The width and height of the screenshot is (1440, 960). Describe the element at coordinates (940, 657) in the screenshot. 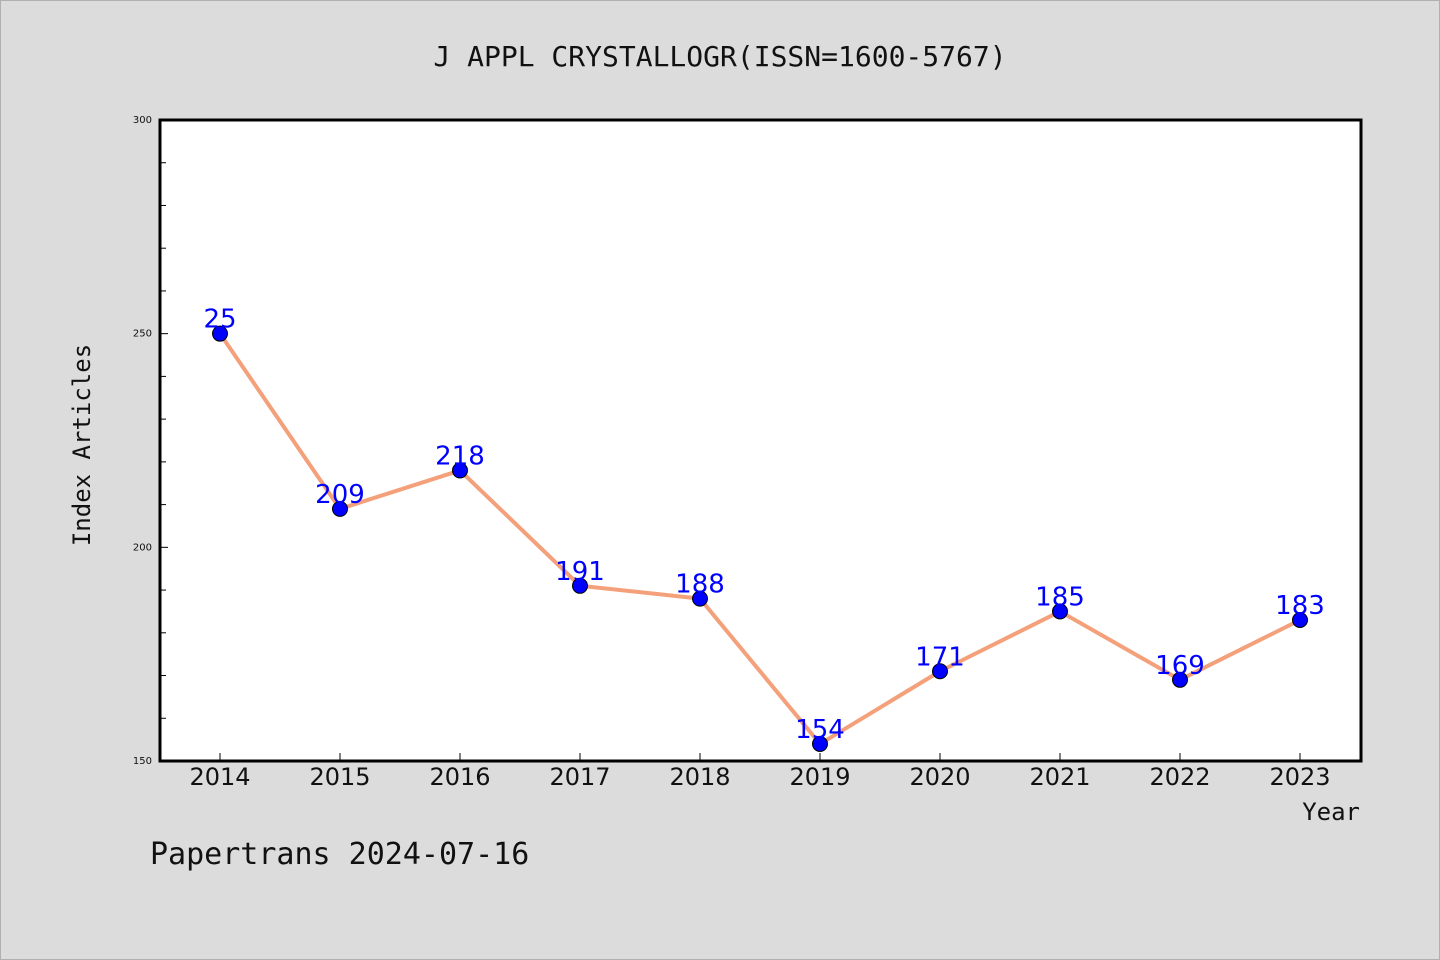

I see `data-label: 171` at that location.